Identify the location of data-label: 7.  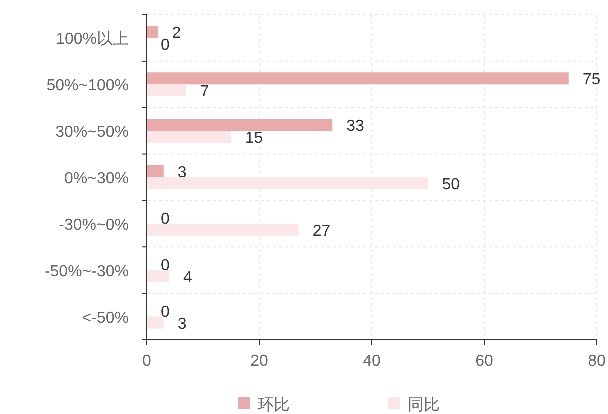
(205, 92).